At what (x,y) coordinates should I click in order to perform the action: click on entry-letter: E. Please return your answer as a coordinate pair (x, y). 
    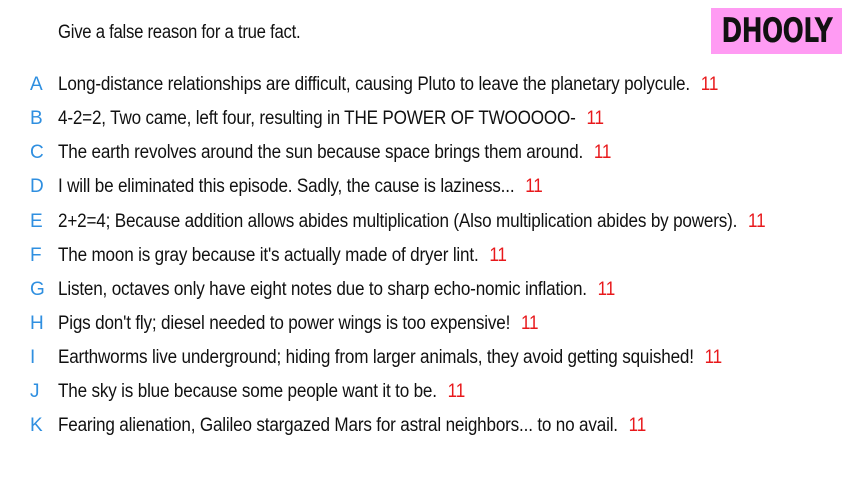
    Looking at the image, I should click on (36, 222).